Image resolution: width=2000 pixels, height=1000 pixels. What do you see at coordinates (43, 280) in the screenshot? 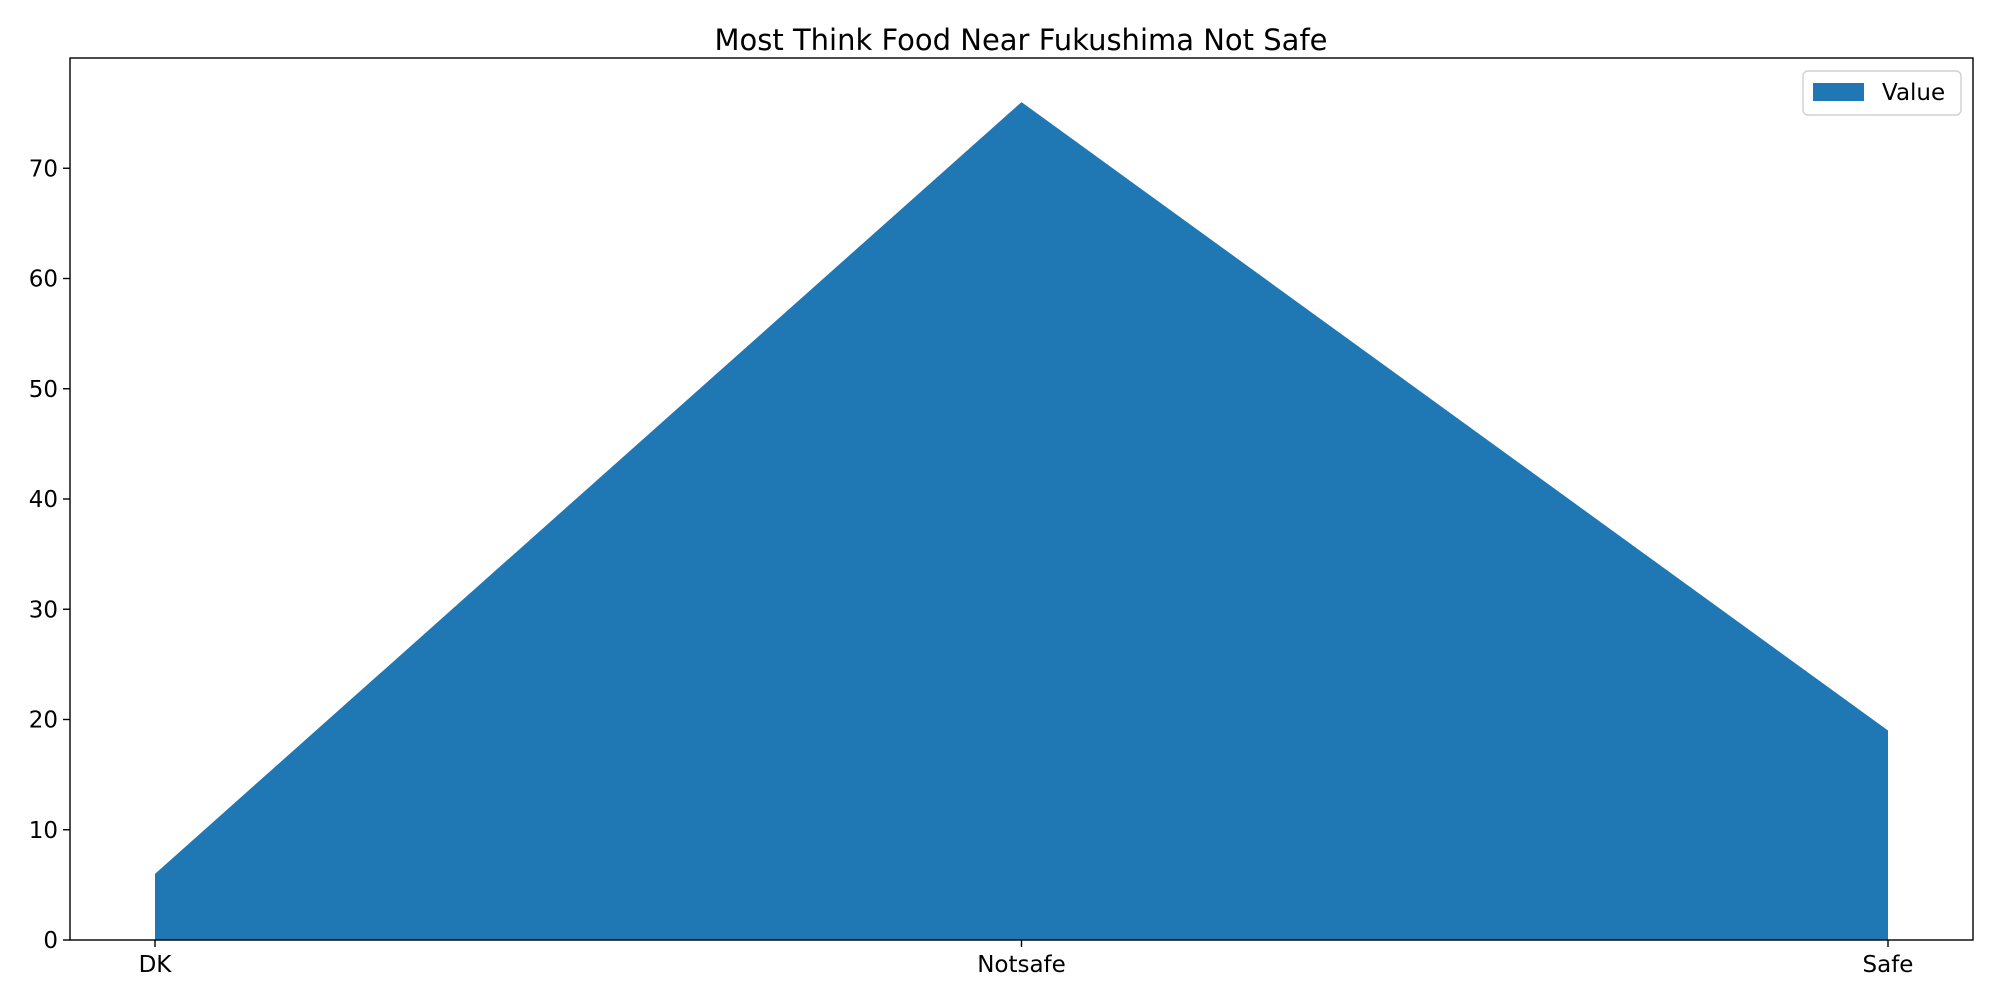
I see `y-tick-label-60: 60` at bounding box center [43, 280].